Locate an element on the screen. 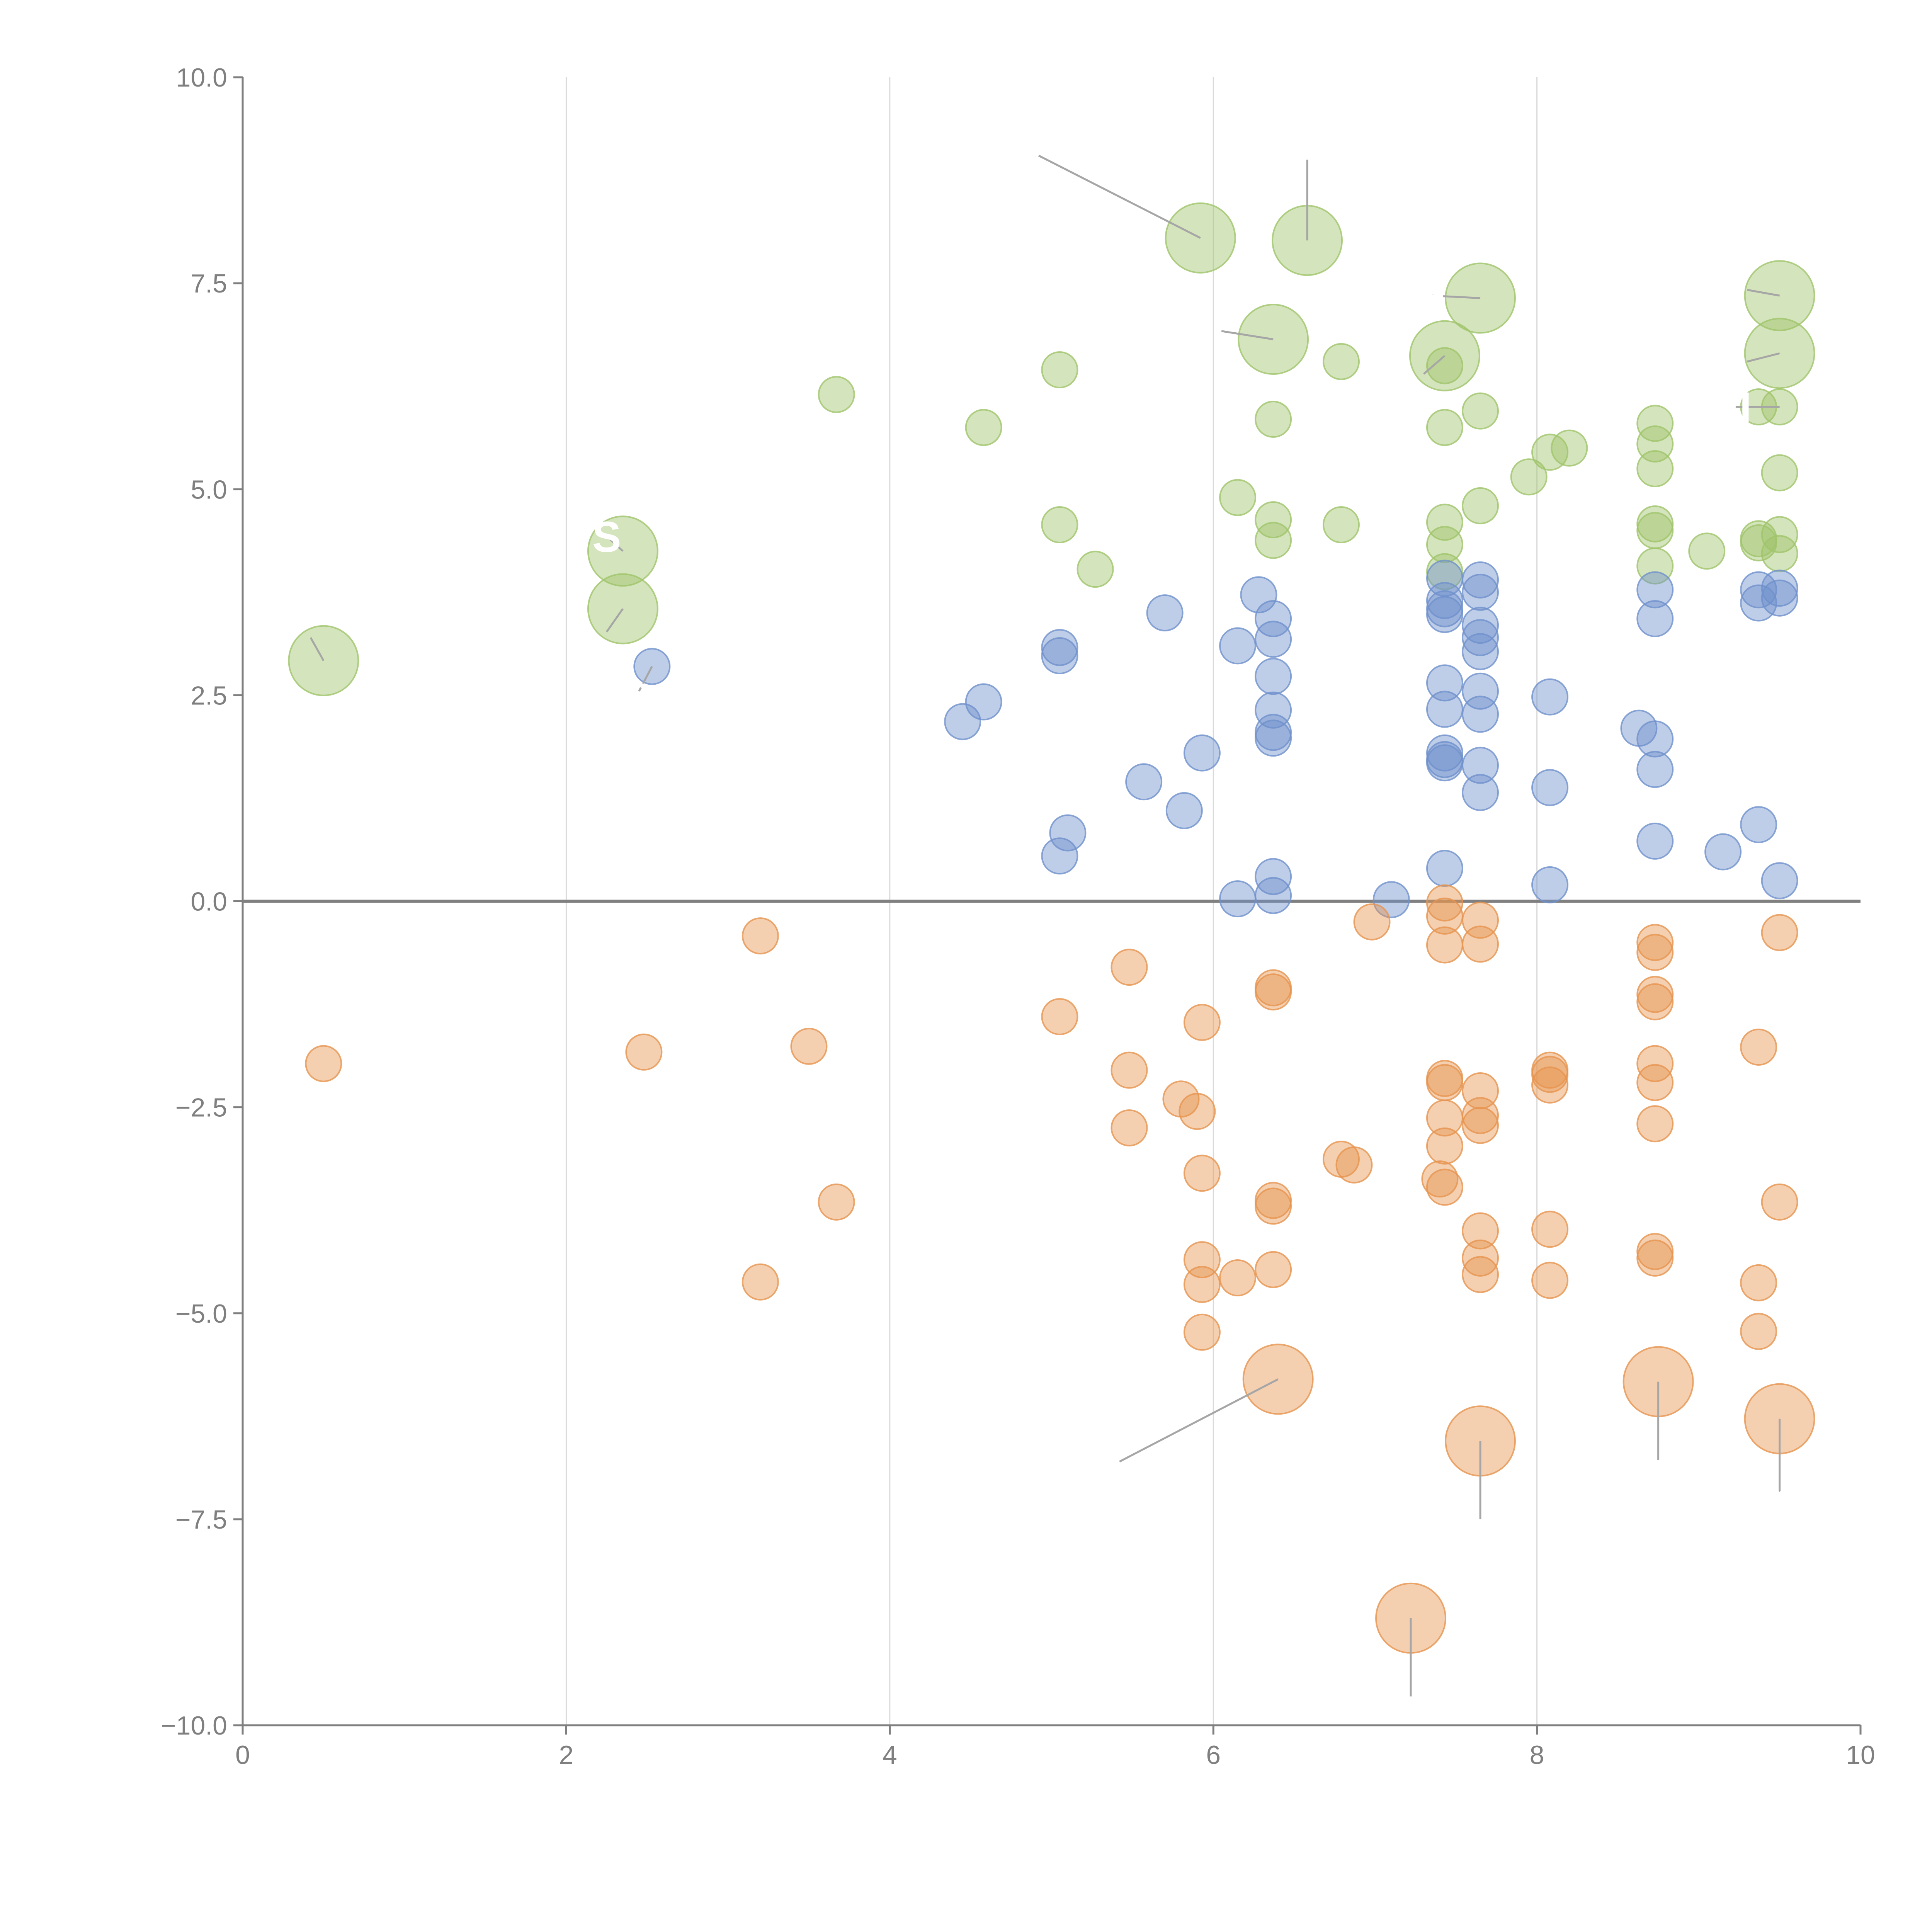 This screenshot has height=1932, width=1932. y-tick-label: −10.0 is located at coordinates (194, 1726).